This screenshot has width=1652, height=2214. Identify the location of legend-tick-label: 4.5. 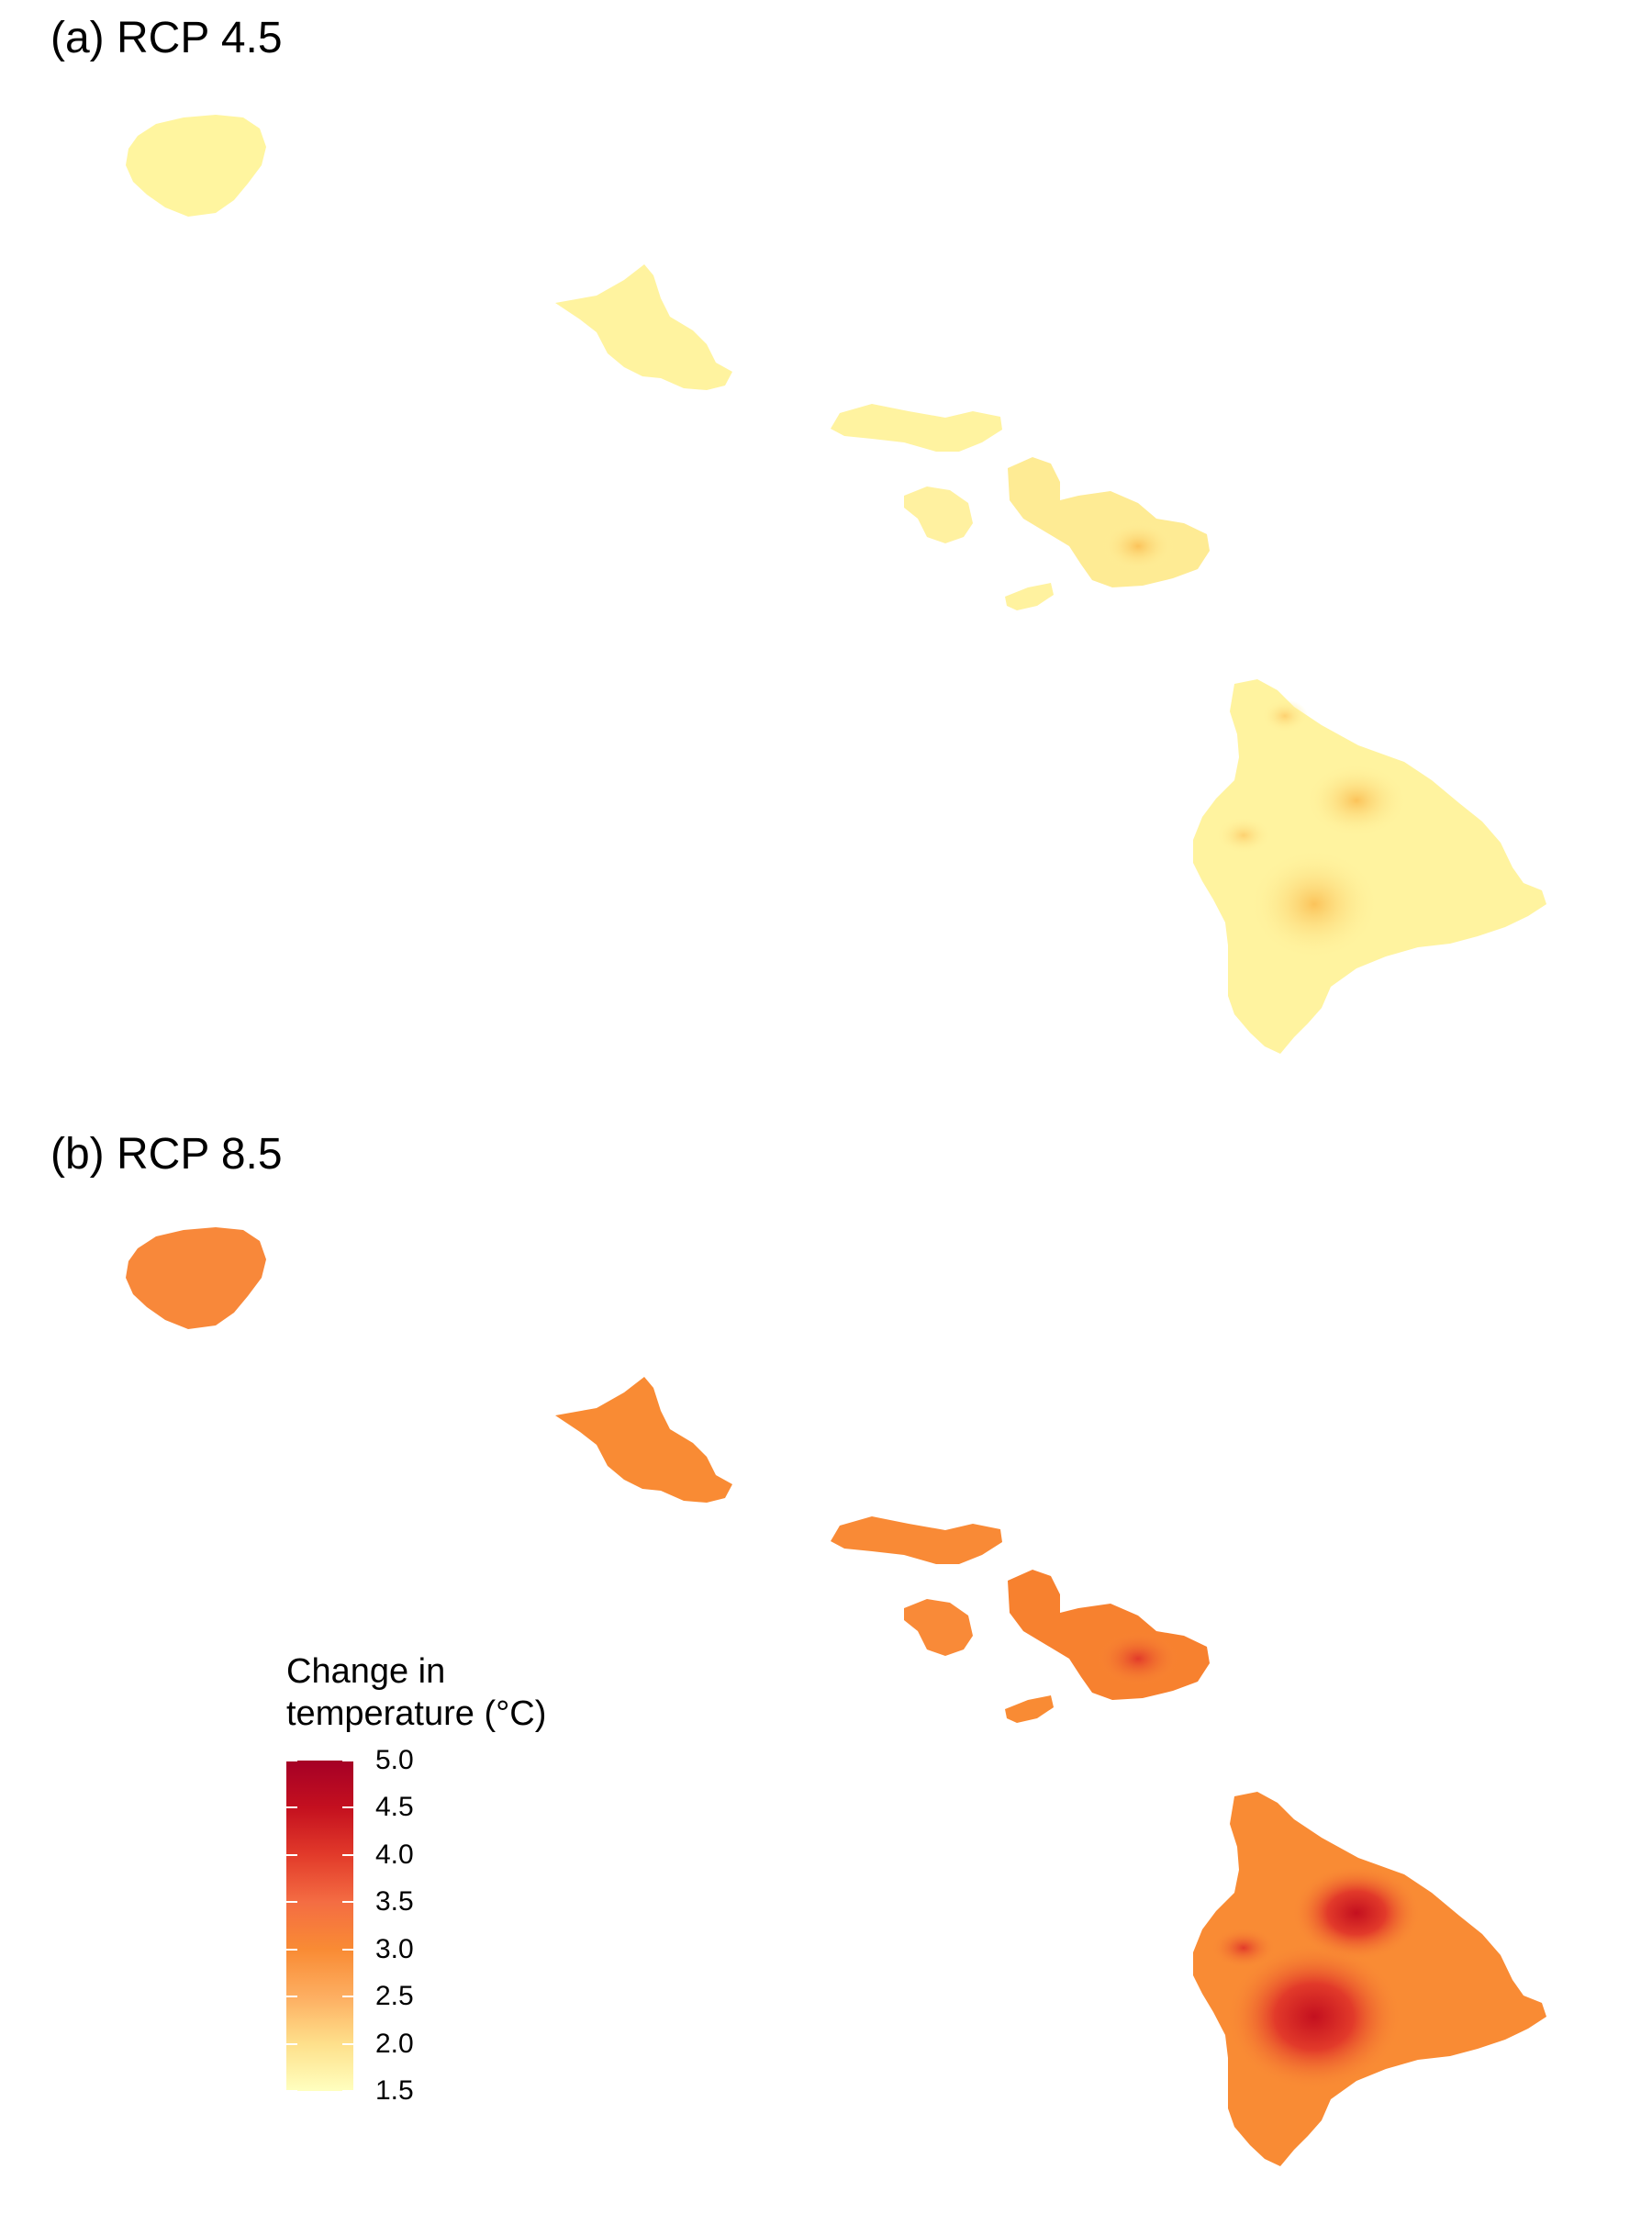
(394, 1807).